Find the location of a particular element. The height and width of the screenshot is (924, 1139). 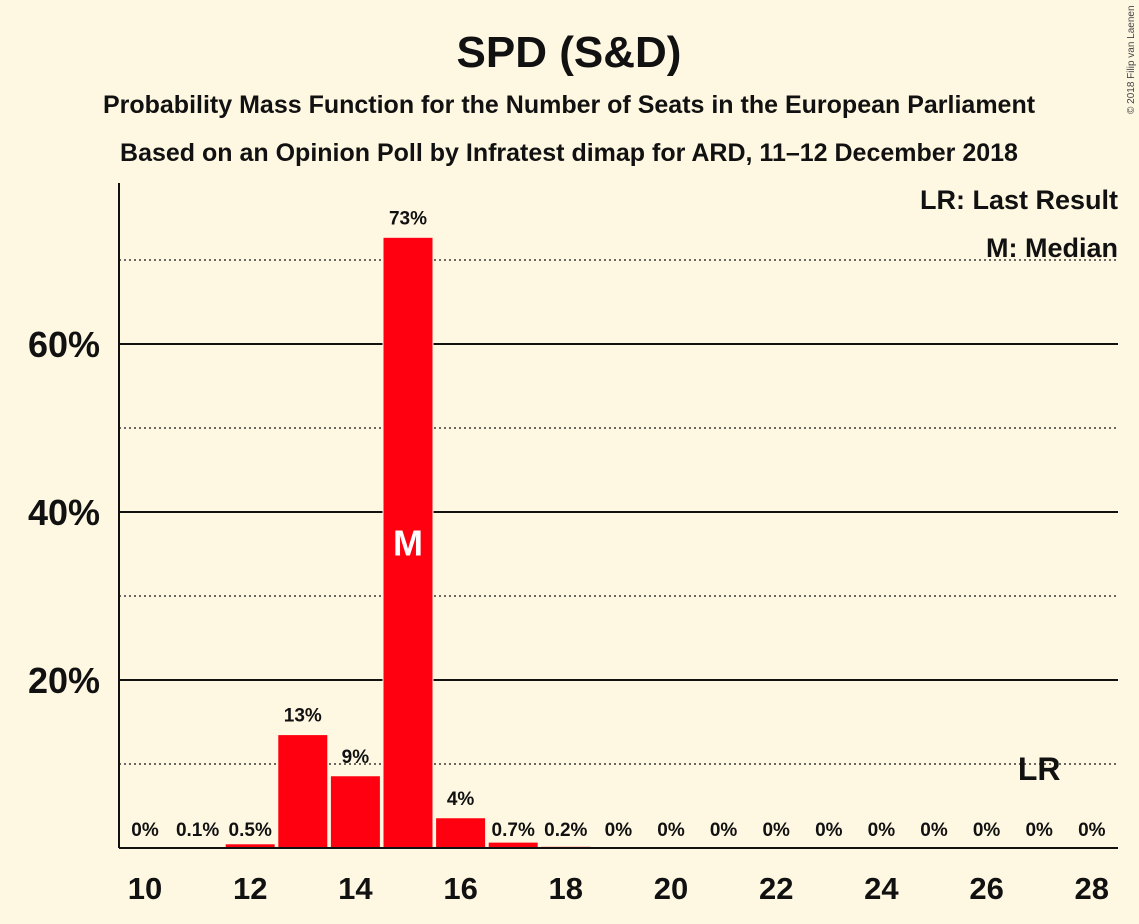

x-tick-label: 18 is located at coordinates (566, 888).